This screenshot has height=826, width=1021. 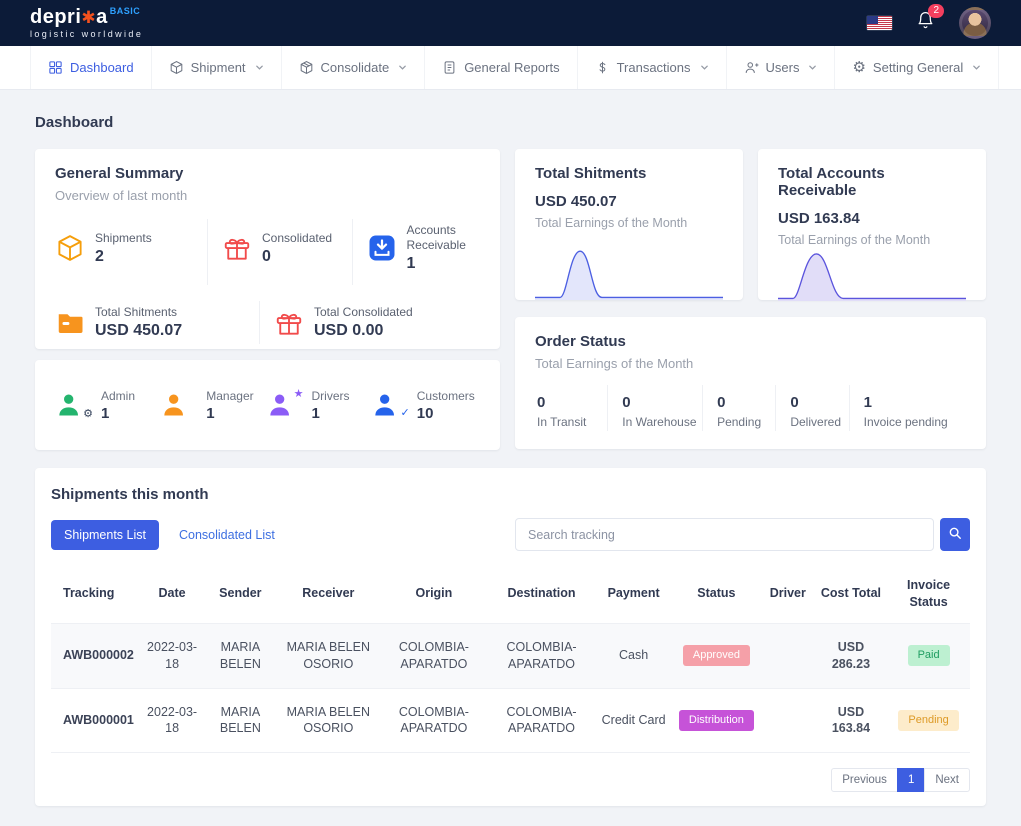 I want to click on stat-total-shipments: Total Shitments USD 450.07, so click(x=157, y=322).